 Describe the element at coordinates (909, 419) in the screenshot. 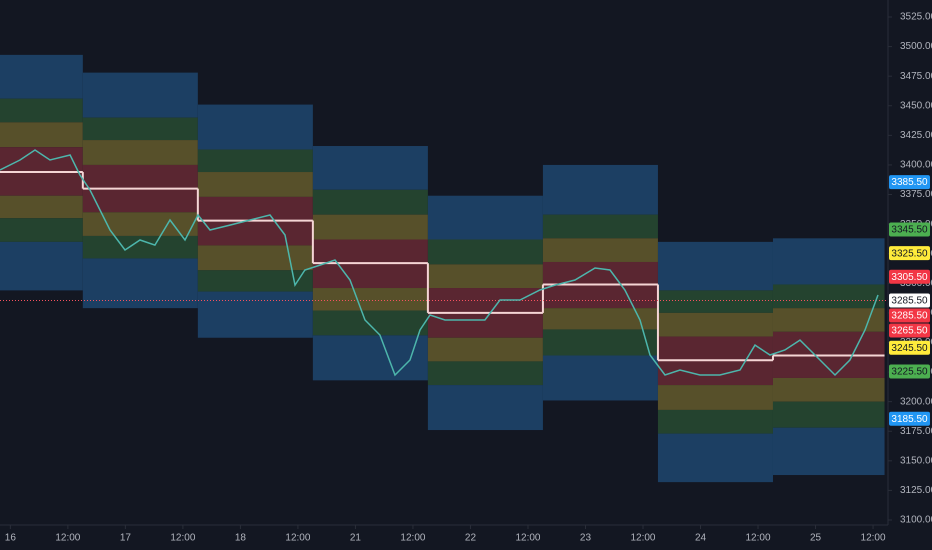

I see `price-label: 3185.50` at that location.